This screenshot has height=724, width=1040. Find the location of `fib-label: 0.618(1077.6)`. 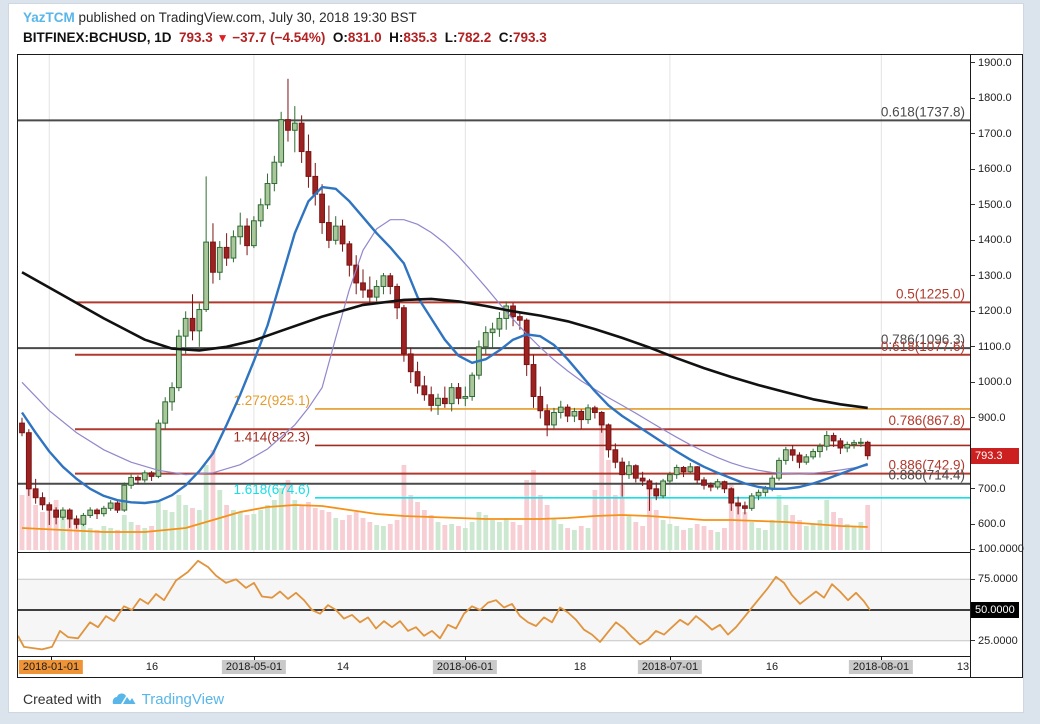

fib-label: 0.618(1077.6) is located at coordinates (923, 346).